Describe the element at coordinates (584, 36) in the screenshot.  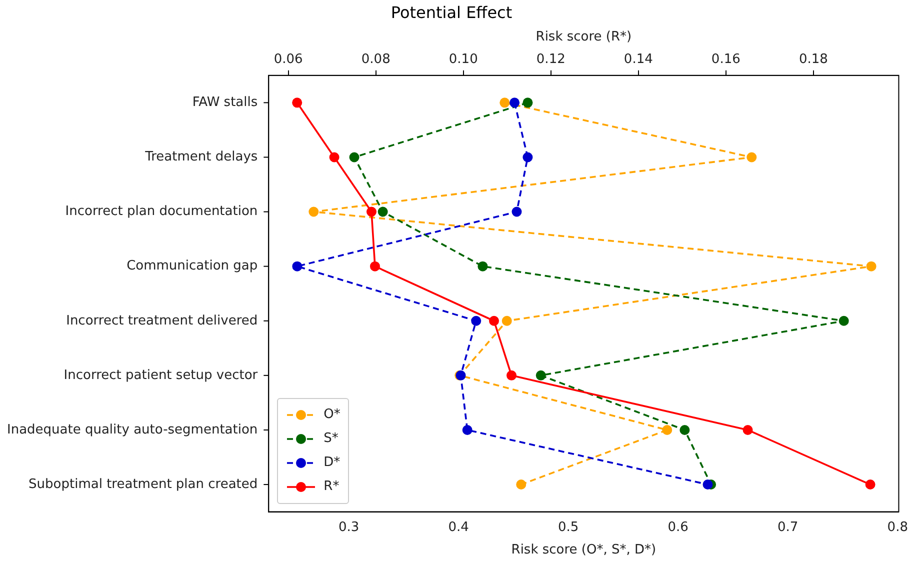
I see `x2-axis-title: Risk score (R*)` at that location.